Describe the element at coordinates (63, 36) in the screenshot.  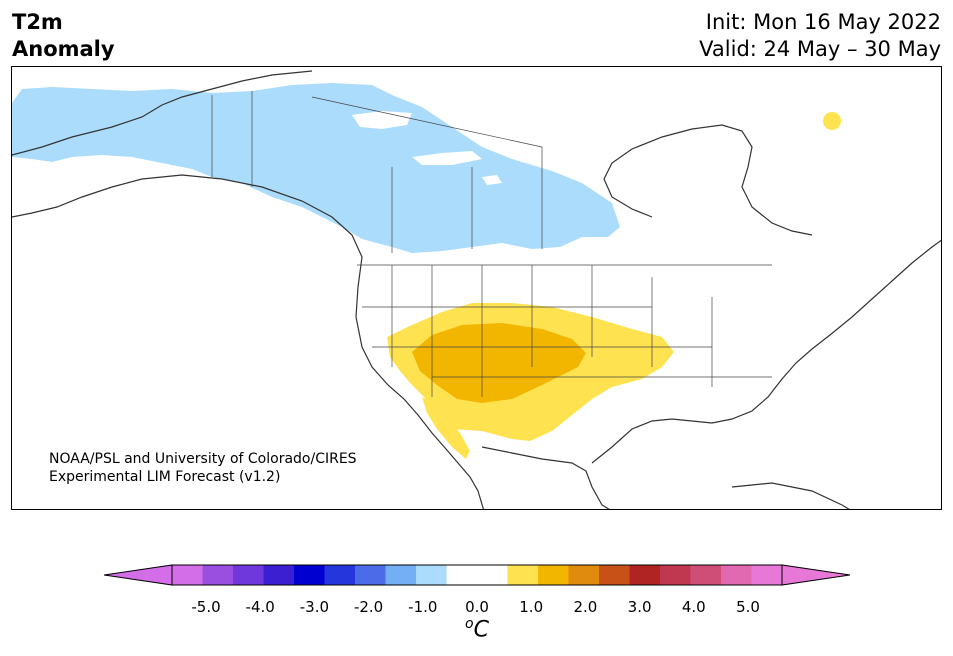
I see `map-title: T2m Anomaly` at that location.